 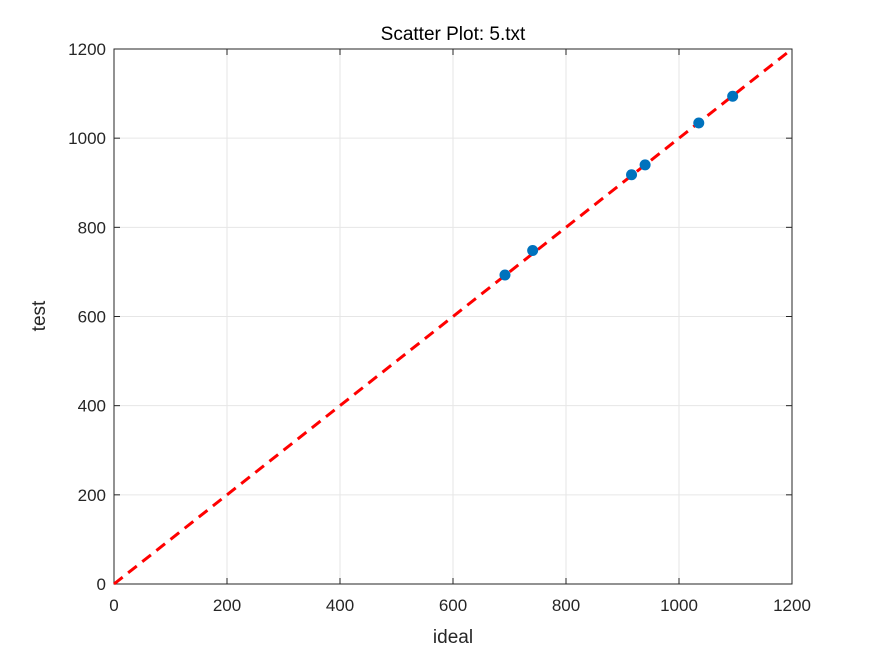 What do you see at coordinates (453, 637) in the screenshot?
I see `x-axis-label: ideal` at bounding box center [453, 637].